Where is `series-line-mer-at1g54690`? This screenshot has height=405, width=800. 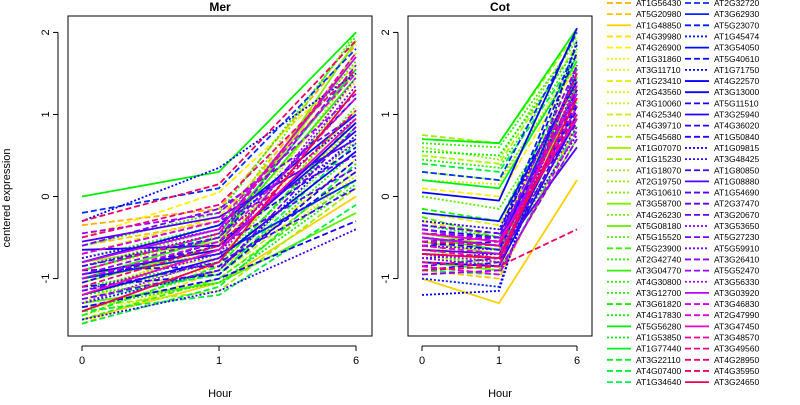
series-line-mer-at1g54690 is located at coordinates (219, 223).